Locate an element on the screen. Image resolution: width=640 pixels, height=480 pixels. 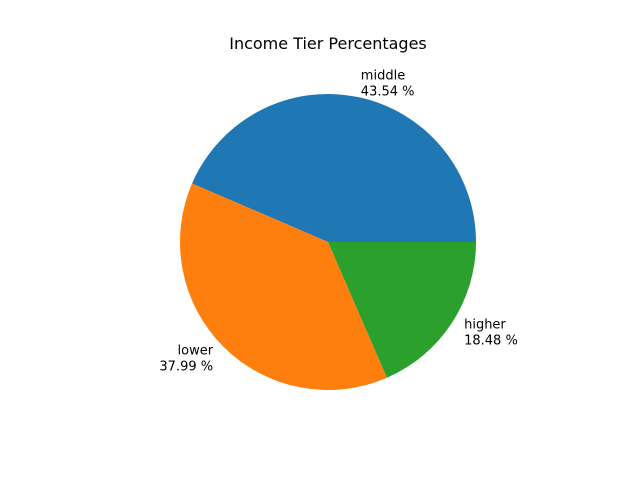
pie-slice-middle is located at coordinates (334, 168).